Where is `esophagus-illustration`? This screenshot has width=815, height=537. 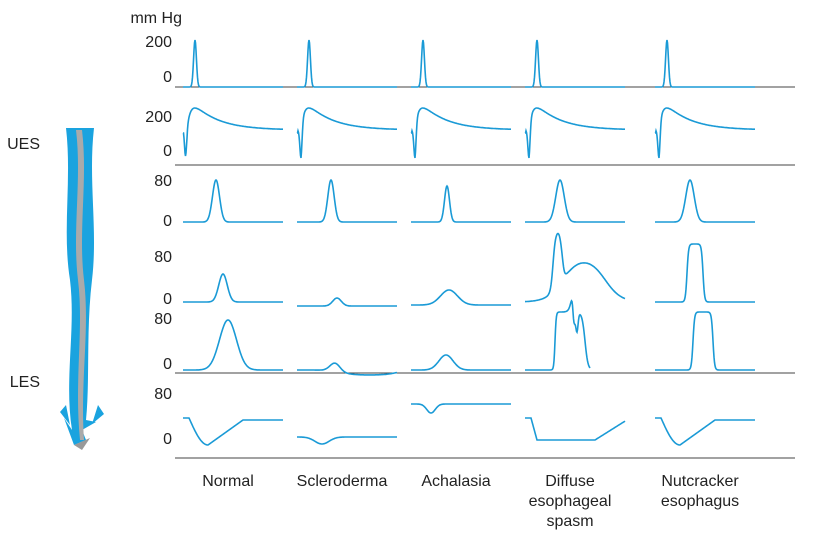 esophagus-illustration is located at coordinates (82, 289).